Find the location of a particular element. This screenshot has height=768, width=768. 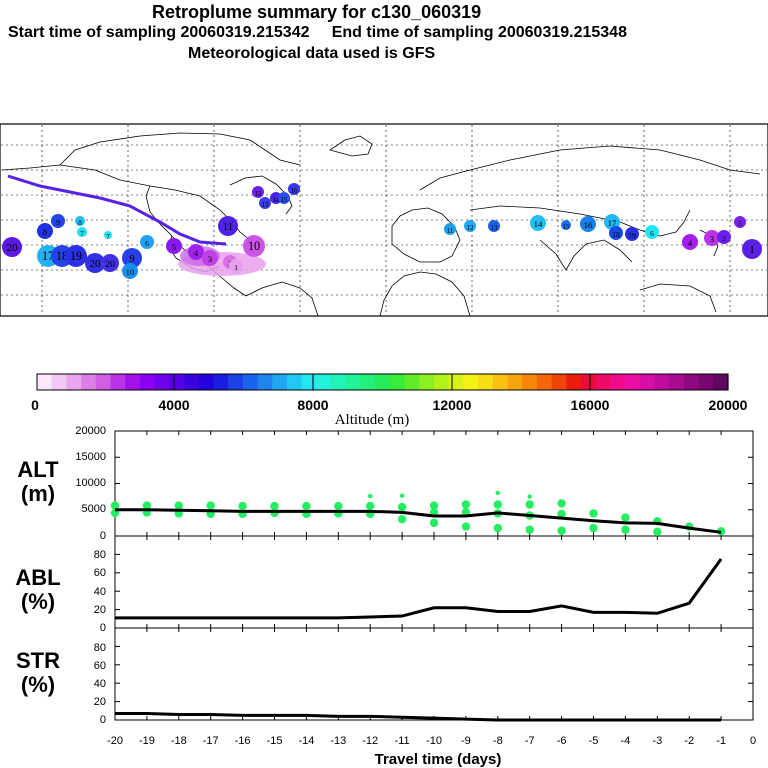

panel-frame is located at coordinates (434, 674).